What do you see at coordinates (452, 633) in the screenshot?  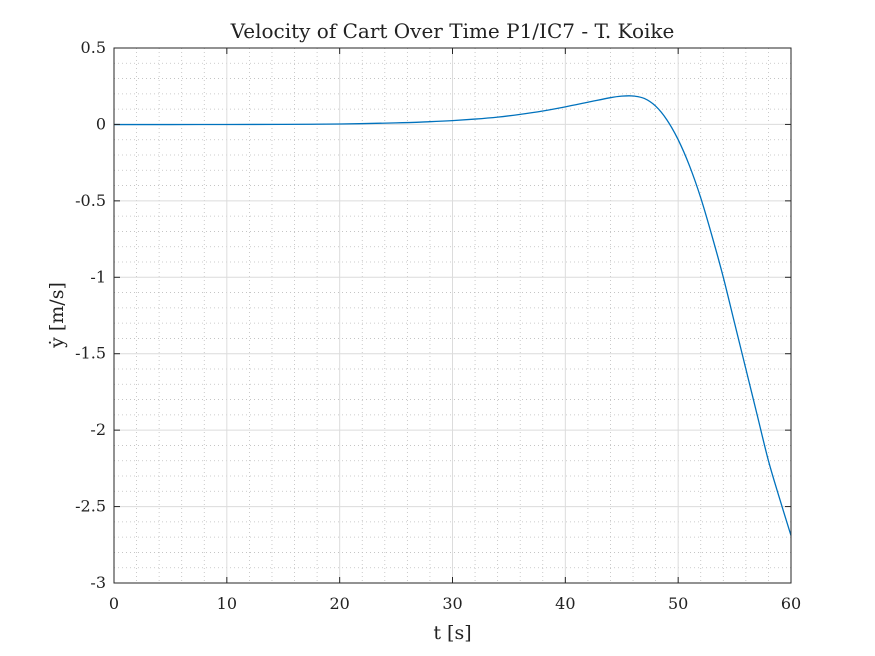 I see `x-axis-label: t [s]` at bounding box center [452, 633].